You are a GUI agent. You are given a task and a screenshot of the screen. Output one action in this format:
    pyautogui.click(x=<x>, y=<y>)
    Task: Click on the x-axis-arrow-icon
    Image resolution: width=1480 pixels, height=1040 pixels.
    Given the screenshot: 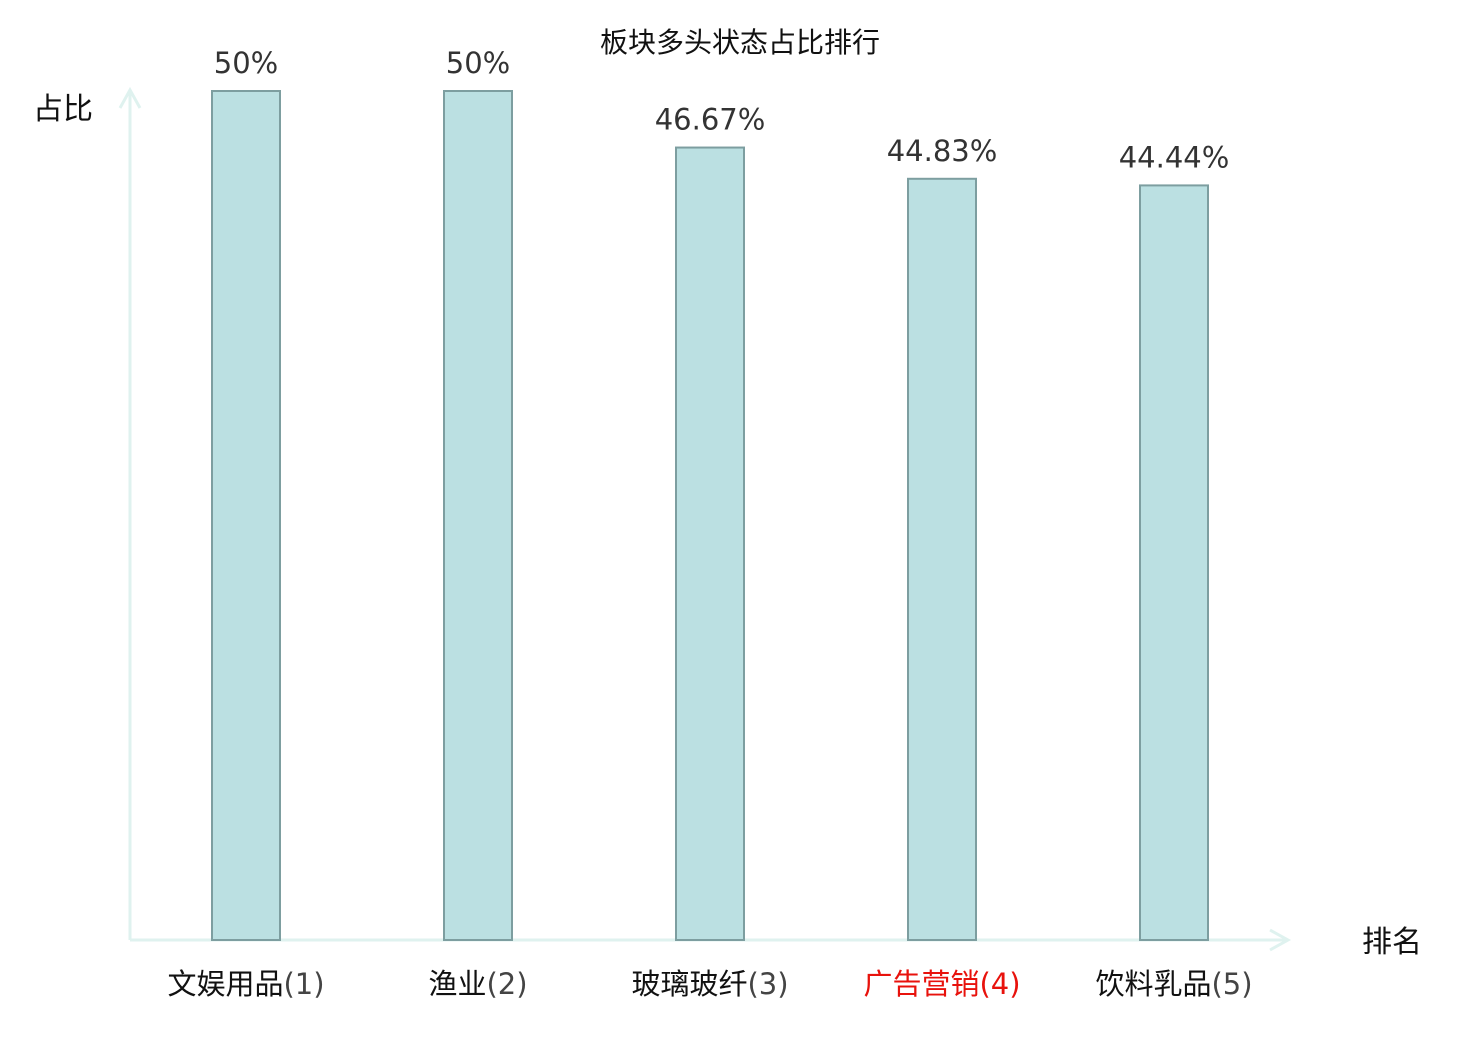 What is the action you would take?
    pyautogui.click(x=1280, y=940)
    